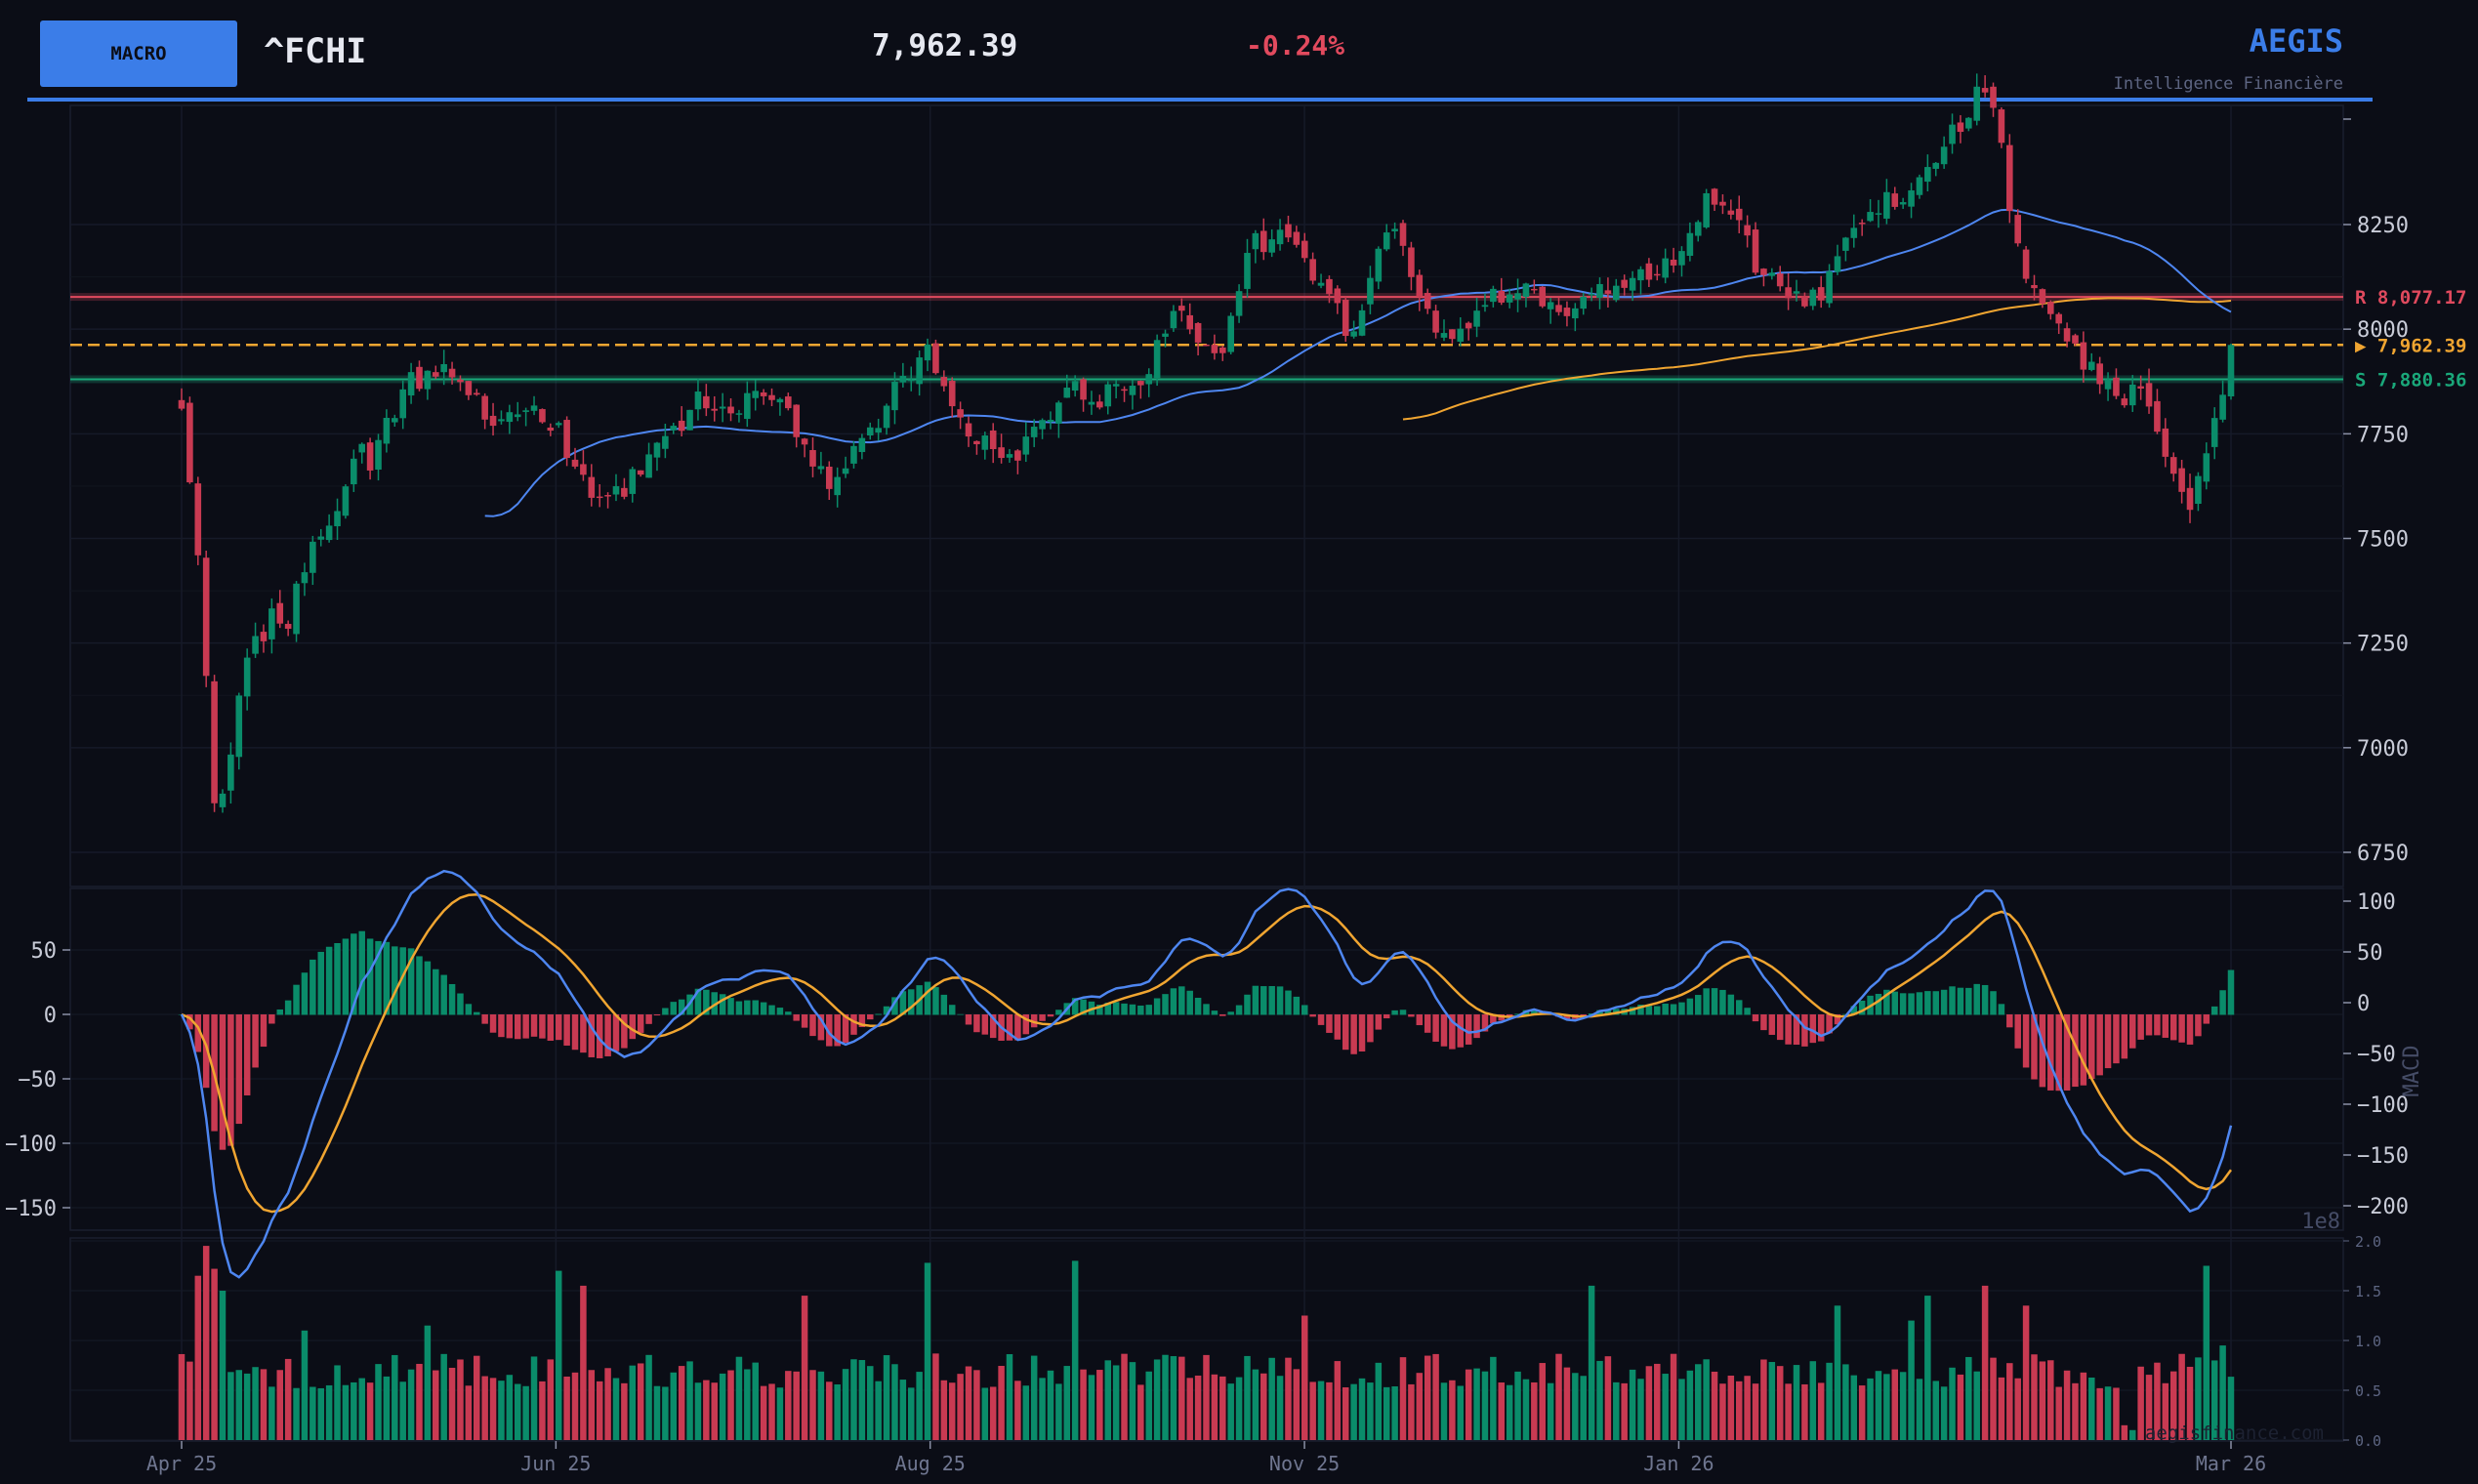 The height and width of the screenshot is (1484, 2478). What do you see at coordinates (1206, 1040) in the screenshot?
I see `macd-histogram` at bounding box center [1206, 1040].